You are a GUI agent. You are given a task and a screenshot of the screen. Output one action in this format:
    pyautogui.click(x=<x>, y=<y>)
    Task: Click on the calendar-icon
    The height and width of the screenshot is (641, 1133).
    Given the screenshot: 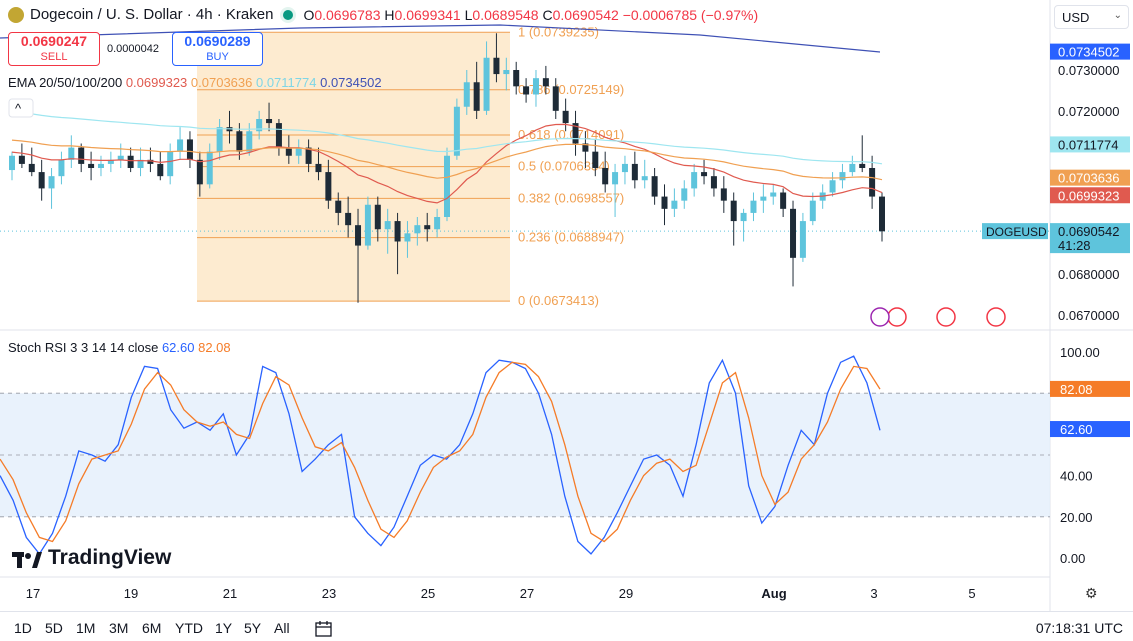 What is the action you would take?
    pyautogui.click(x=324, y=630)
    